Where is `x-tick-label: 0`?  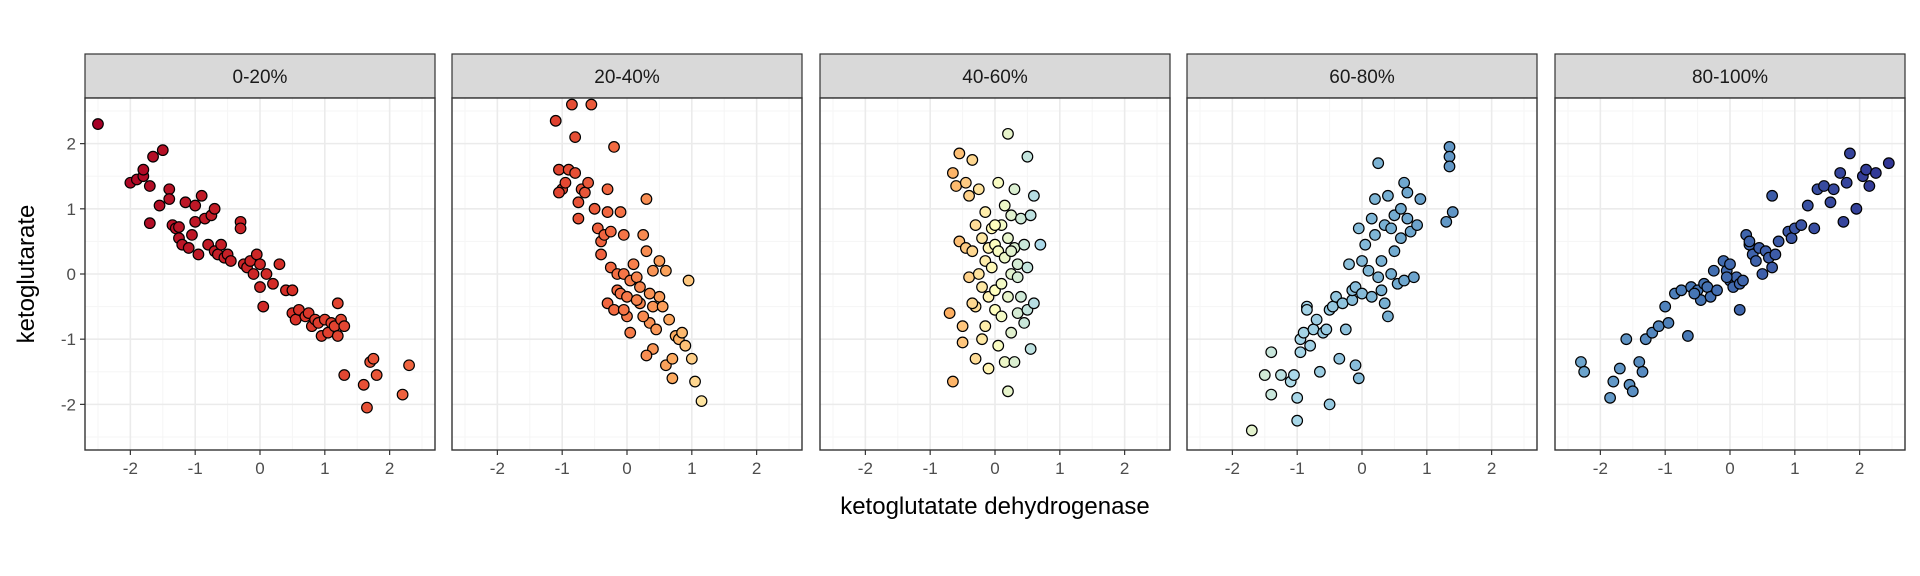
x-tick-label: 0 is located at coordinates (994, 468).